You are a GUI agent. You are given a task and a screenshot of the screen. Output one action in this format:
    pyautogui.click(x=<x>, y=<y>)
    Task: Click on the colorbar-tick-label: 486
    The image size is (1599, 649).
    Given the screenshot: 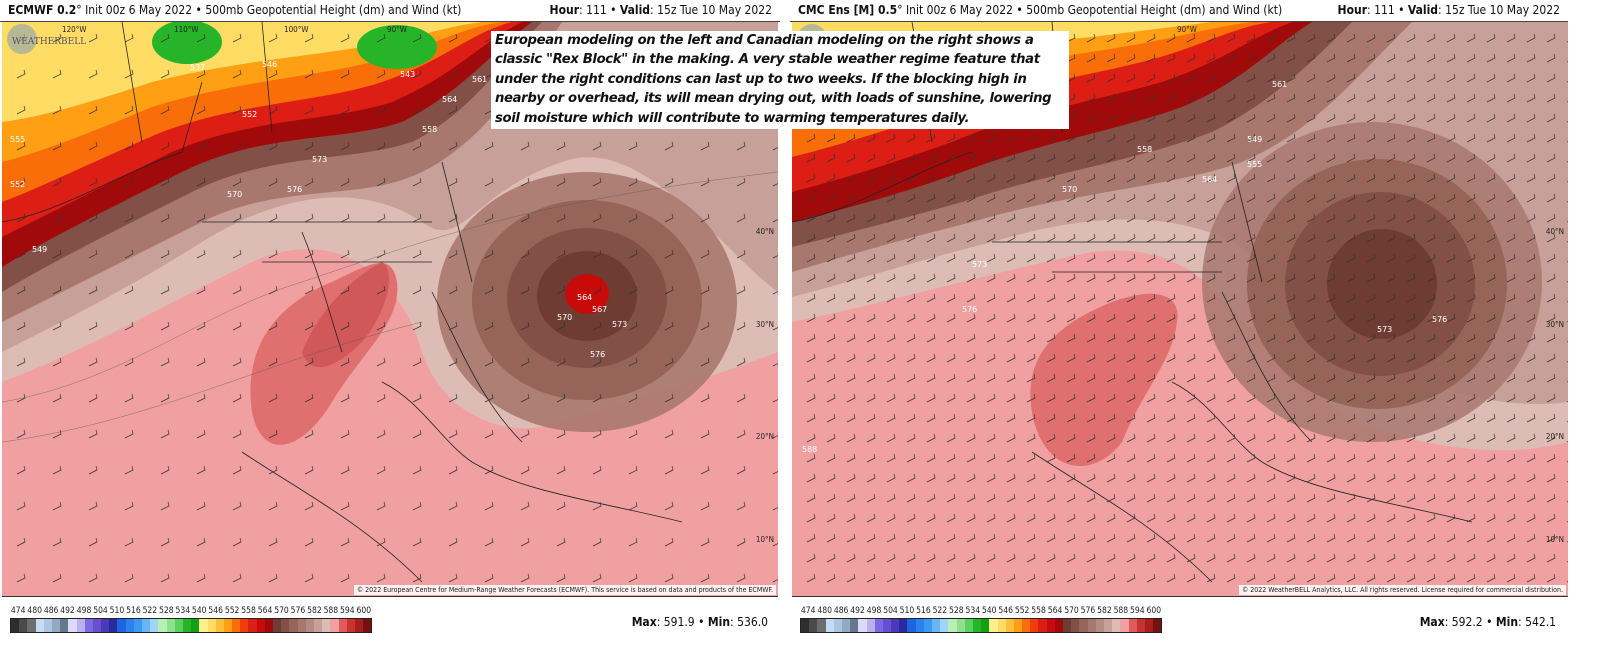 What is the action you would take?
    pyautogui.click(x=51, y=611)
    